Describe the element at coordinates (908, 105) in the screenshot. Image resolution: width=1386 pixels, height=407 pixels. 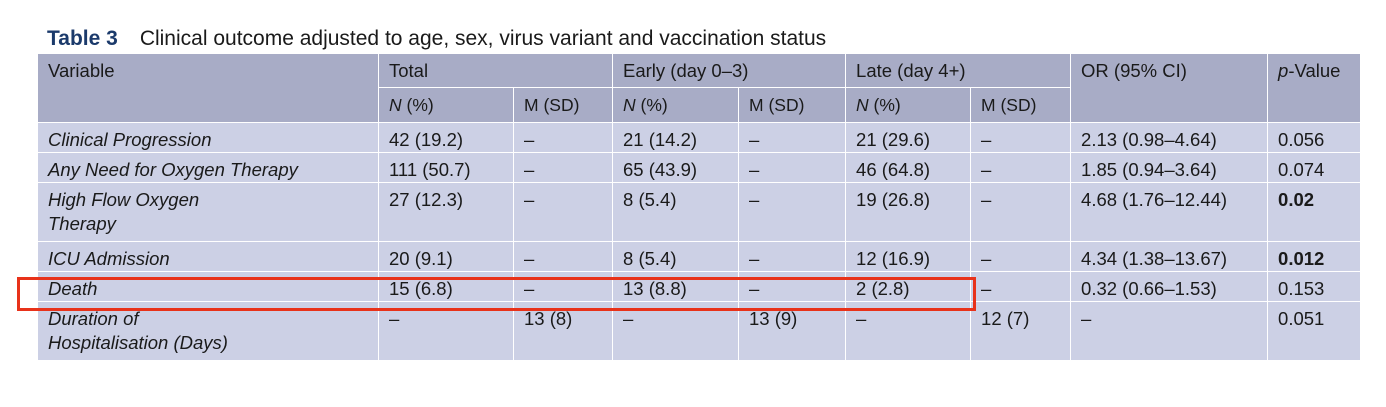
I see `header-late-n: N (%)` at that location.